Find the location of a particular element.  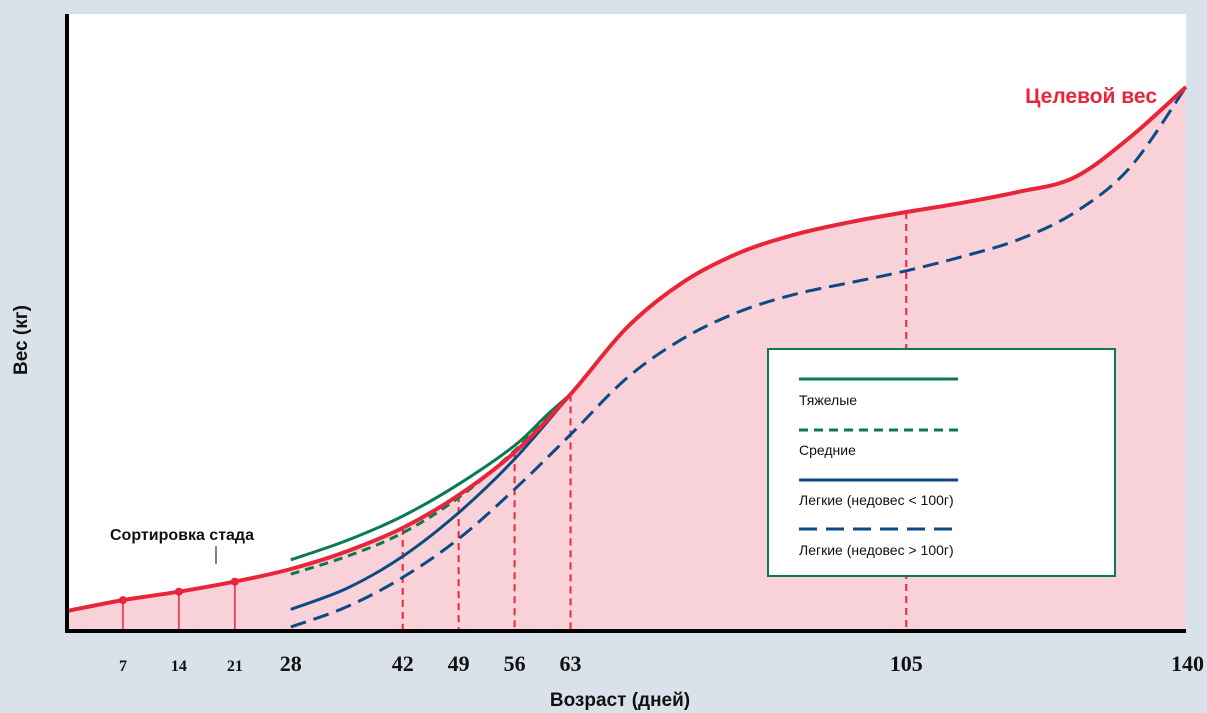

light-small-deficit-line is located at coordinates (431, 502).